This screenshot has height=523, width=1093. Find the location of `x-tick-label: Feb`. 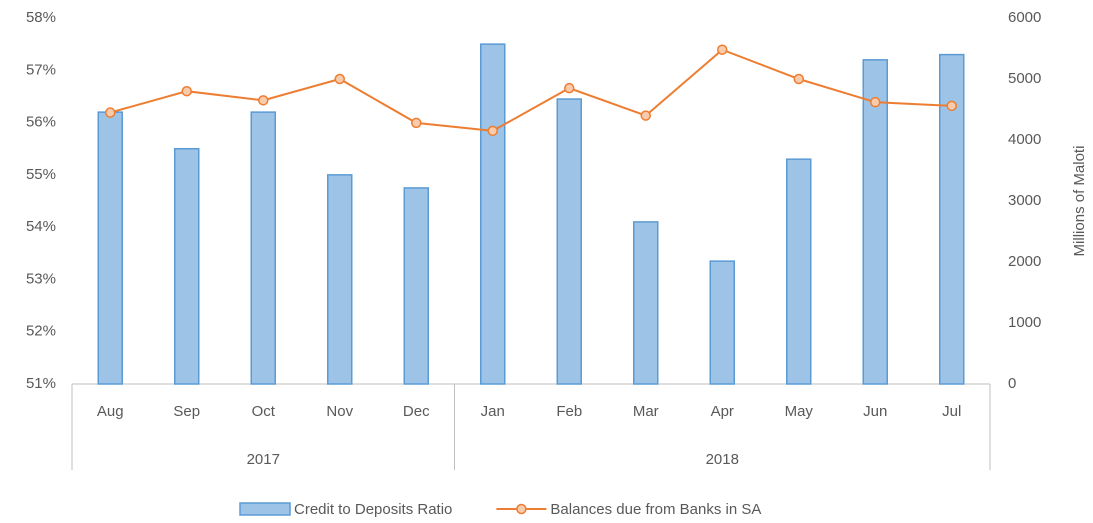

x-tick-label: Feb is located at coordinates (569, 411).